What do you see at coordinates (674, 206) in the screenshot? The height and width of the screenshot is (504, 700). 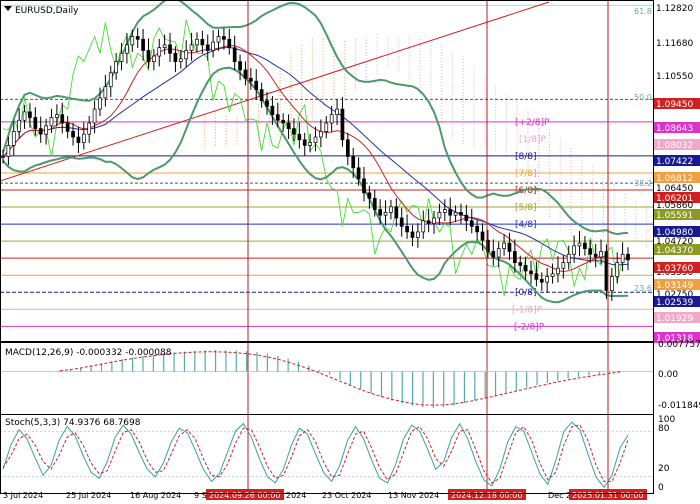 I see `price-label: 1.05860` at bounding box center [674, 206].